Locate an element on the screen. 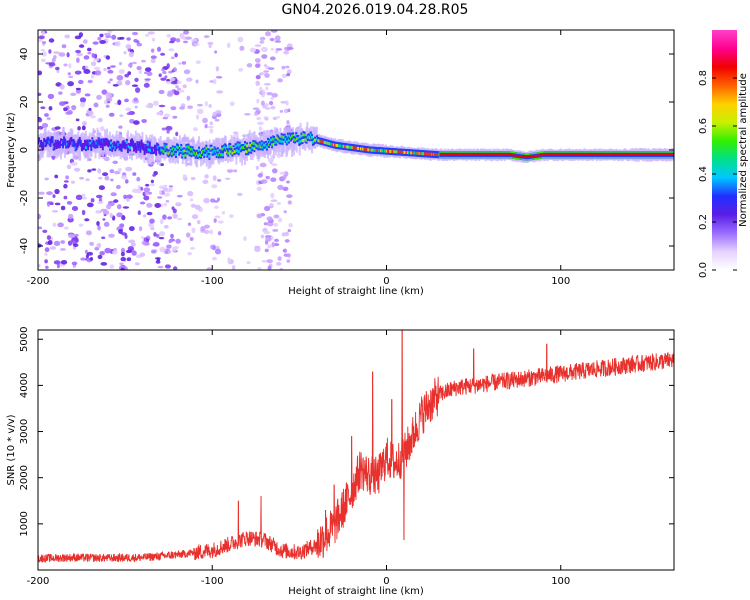 Image resolution: width=750 pixels, height=600 pixels. spectrogram-ylabel: Frequency (Hz) is located at coordinates (11, 150).